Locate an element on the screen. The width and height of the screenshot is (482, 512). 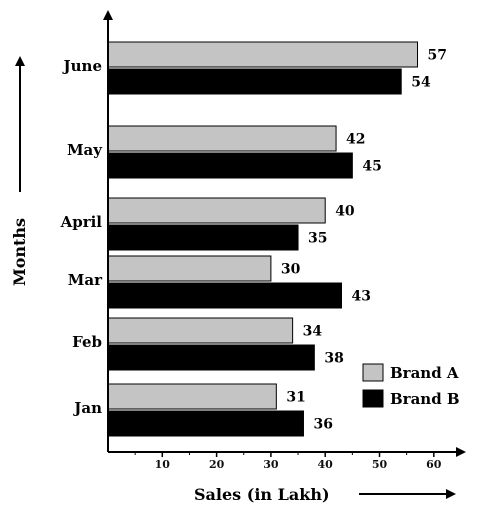
category-label: May is located at coordinates (85, 150).